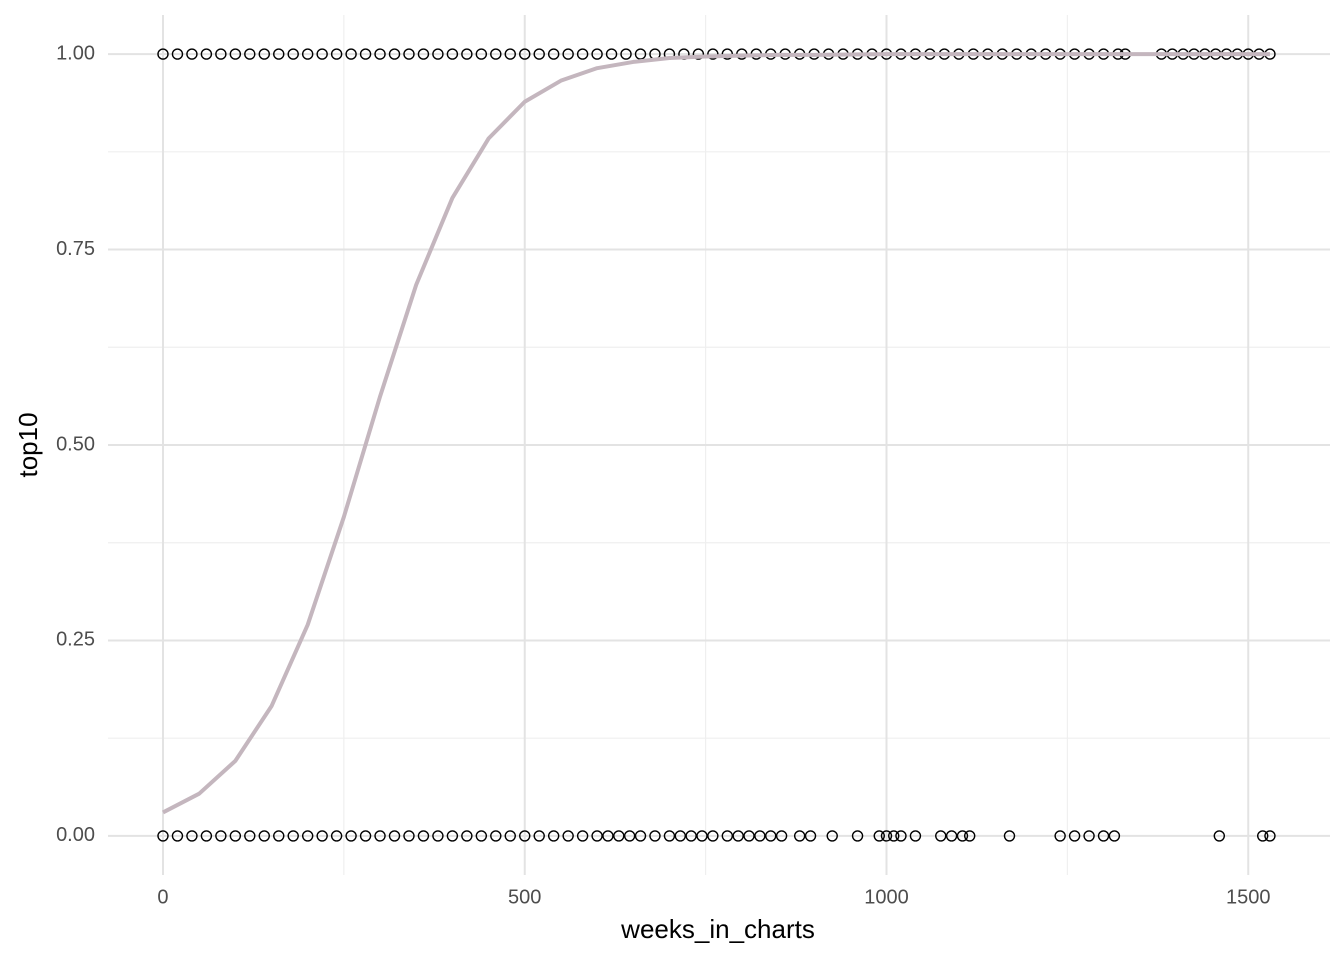  I want to click on y-tick-label: 0.00, so click(75, 835).